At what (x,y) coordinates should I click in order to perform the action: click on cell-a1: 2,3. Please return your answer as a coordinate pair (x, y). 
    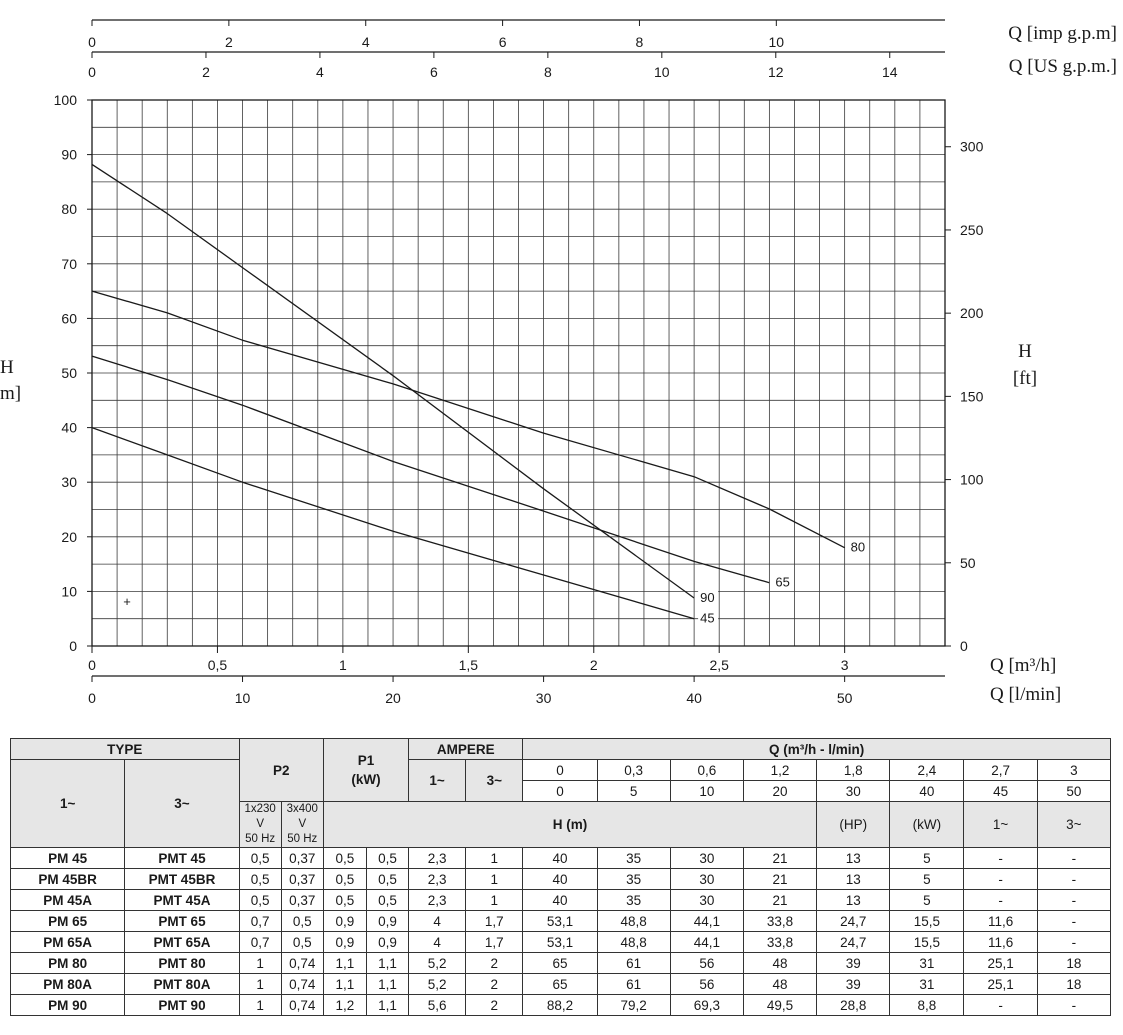
    Looking at the image, I should click on (437, 879).